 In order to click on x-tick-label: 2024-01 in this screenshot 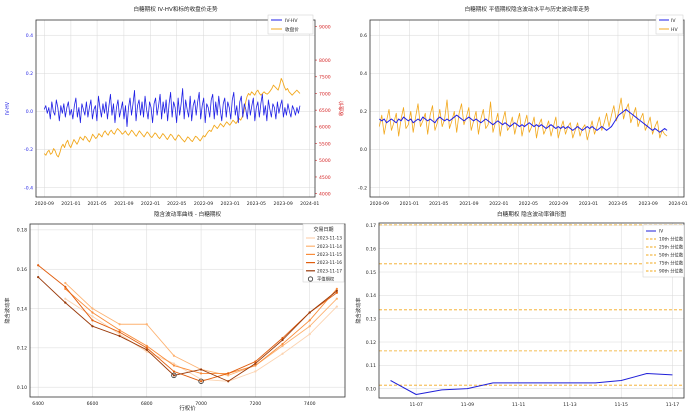, I will do `click(309, 204)`.